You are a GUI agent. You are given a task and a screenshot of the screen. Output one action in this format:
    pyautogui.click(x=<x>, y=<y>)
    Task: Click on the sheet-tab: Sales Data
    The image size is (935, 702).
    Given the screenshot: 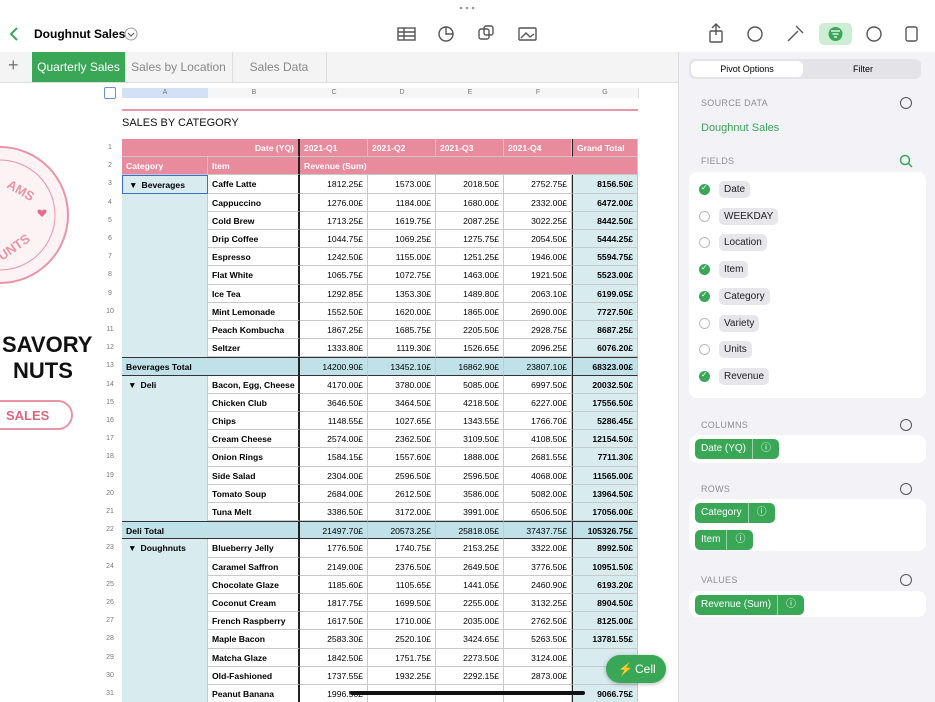 What is the action you would take?
    pyautogui.click(x=279, y=67)
    